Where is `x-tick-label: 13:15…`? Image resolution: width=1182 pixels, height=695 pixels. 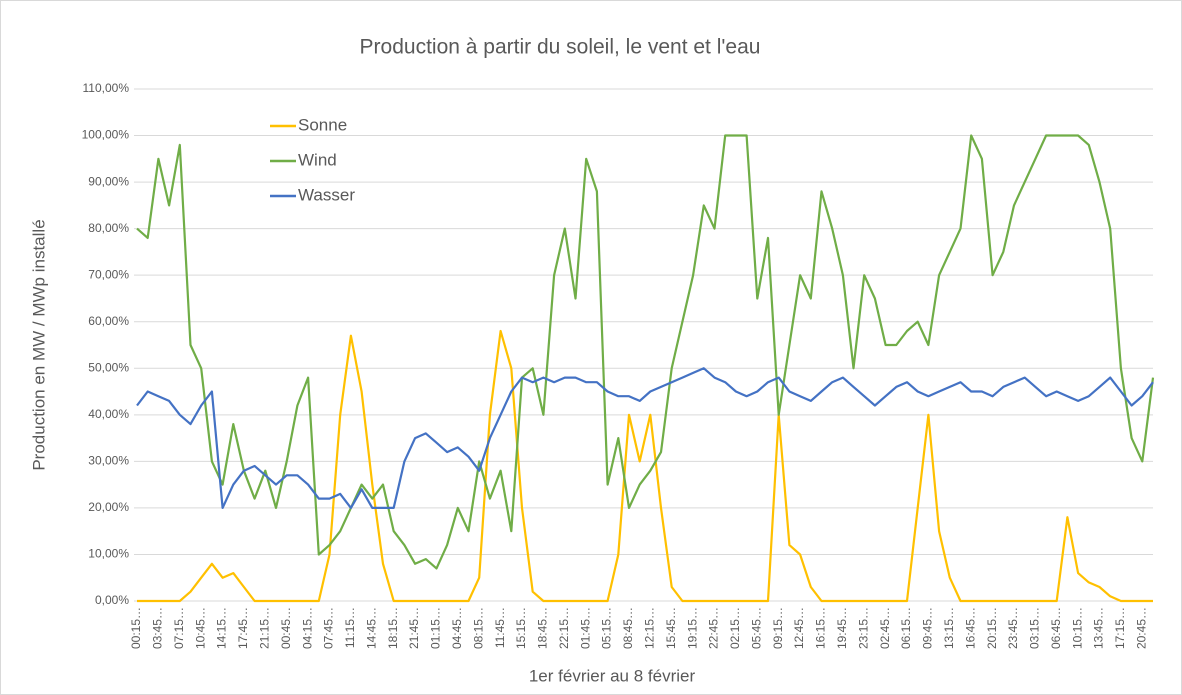 x-tick-label: 13:15… is located at coordinates (949, 628).